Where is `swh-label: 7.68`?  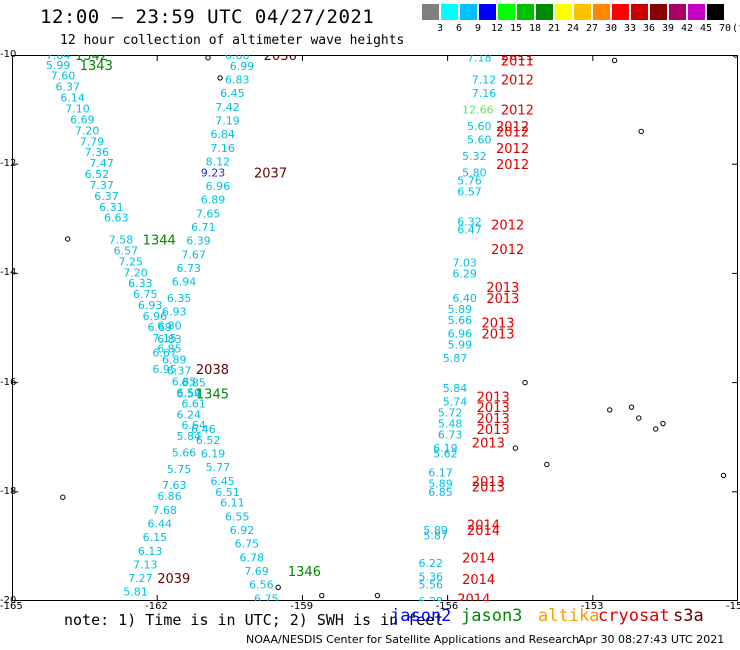
swh-label: 7.68 is located at coordinates (164, 510).